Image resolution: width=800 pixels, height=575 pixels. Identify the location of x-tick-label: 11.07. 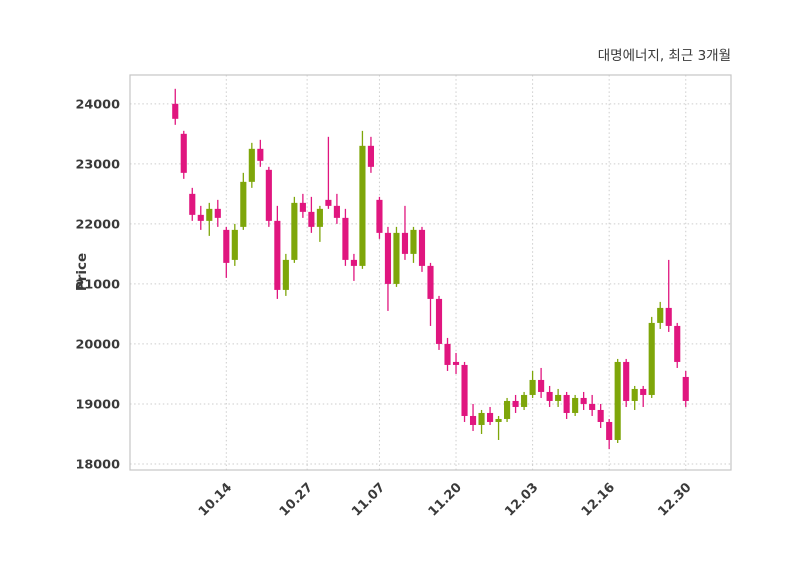
(368, 499).